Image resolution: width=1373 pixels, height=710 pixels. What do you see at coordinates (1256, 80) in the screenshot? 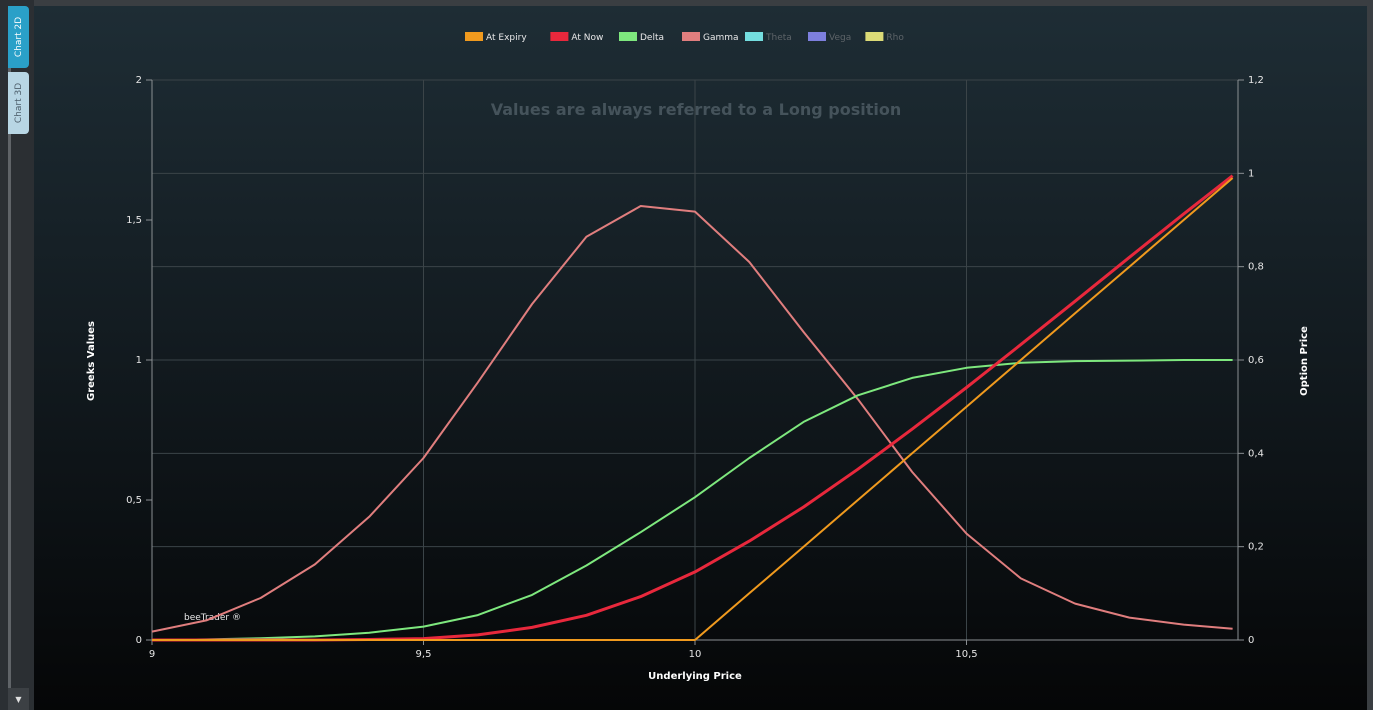
I see `y-right-tick-label: 1,2` at bounding box center [1256, 80].